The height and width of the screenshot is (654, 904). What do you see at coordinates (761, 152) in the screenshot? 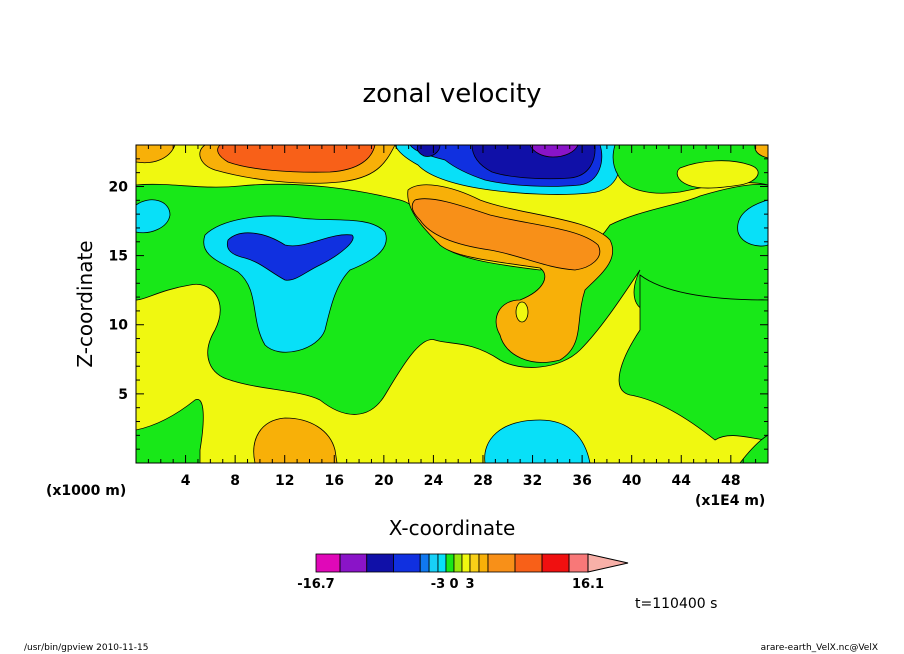
I see `region-orange-top-right-corner` at bounding box center [761, 152].